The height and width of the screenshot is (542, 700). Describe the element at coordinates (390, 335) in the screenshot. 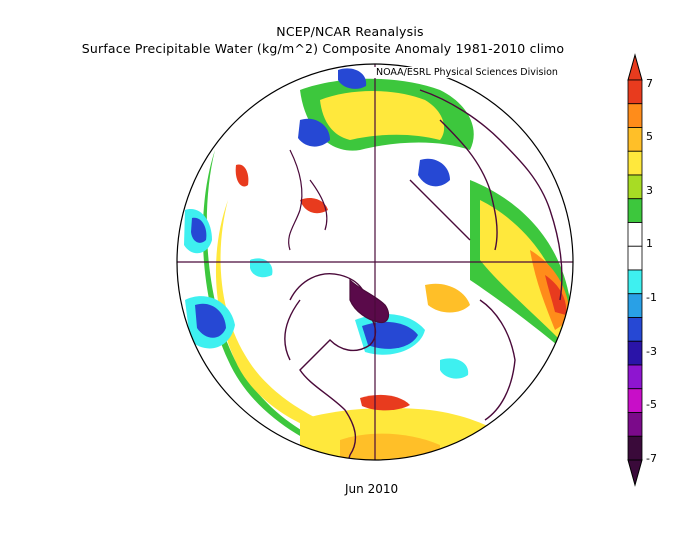

I see `anomaly-region-blue-gulf` at that location.